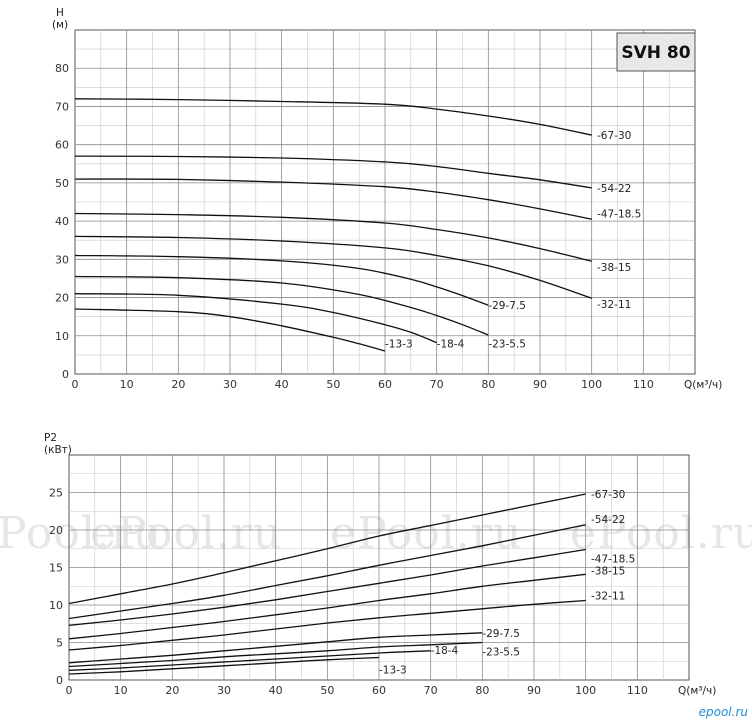 The height and width of the screenshot is (725, 752). Describe the element at coordinates (58, 450) in the screenshot. I see `y-axis-title-line: (кВт)` at that location.